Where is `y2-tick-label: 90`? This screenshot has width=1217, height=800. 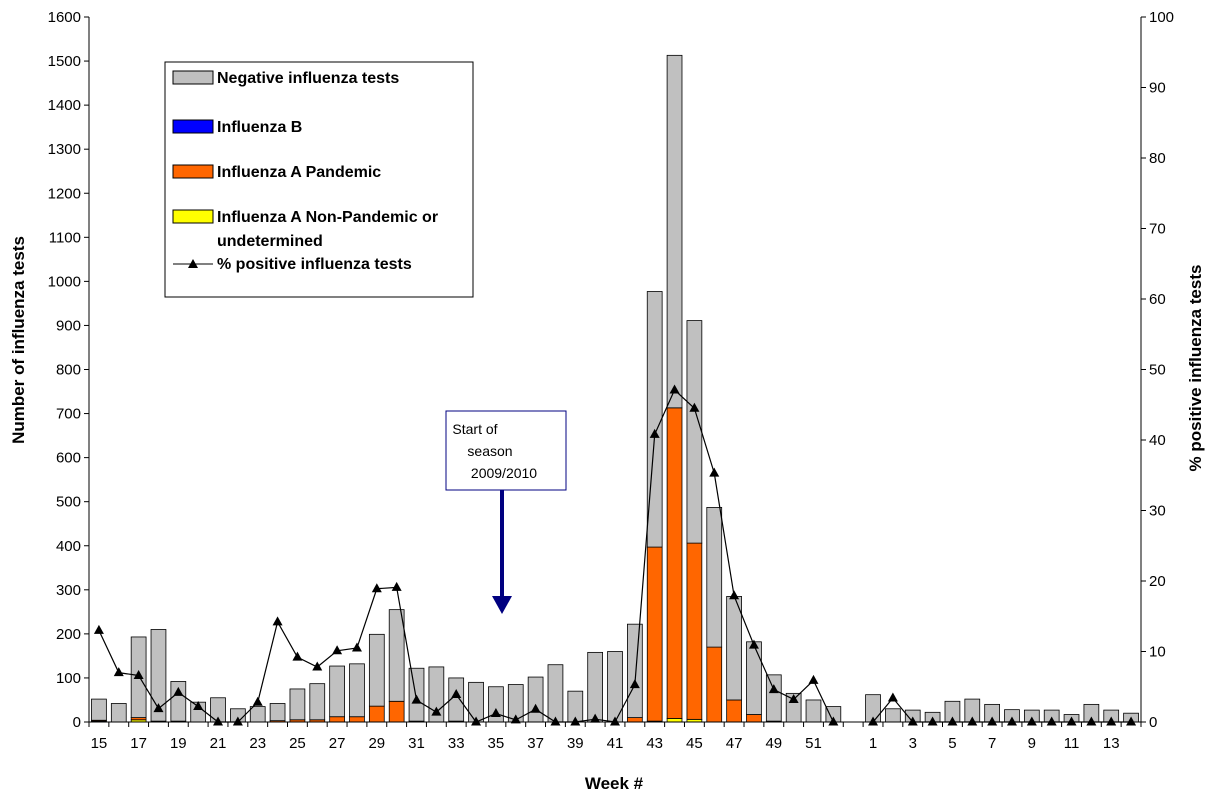 y2-tick-label: 90 is located at coordinates (1157, 88).